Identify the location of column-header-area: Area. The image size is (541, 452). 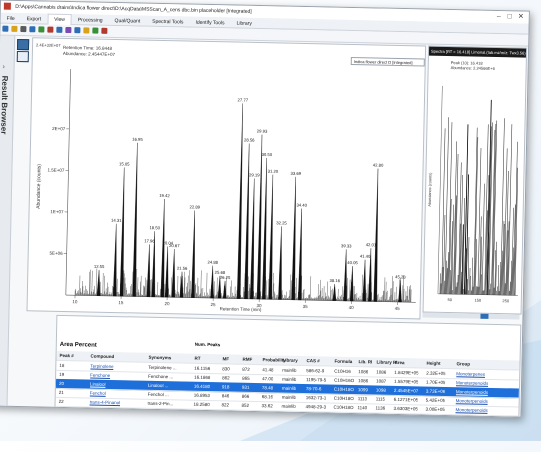
(399, 362).